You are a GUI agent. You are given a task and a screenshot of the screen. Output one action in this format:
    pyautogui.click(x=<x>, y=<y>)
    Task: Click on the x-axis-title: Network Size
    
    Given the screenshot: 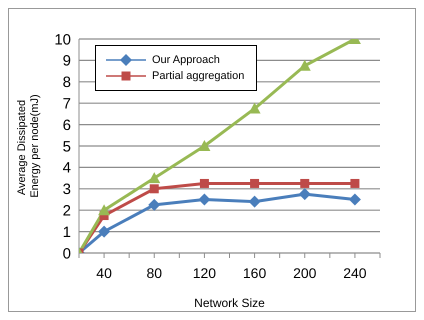 What is the action you would take?
    pyautogui.click(x=230, y=303)
    